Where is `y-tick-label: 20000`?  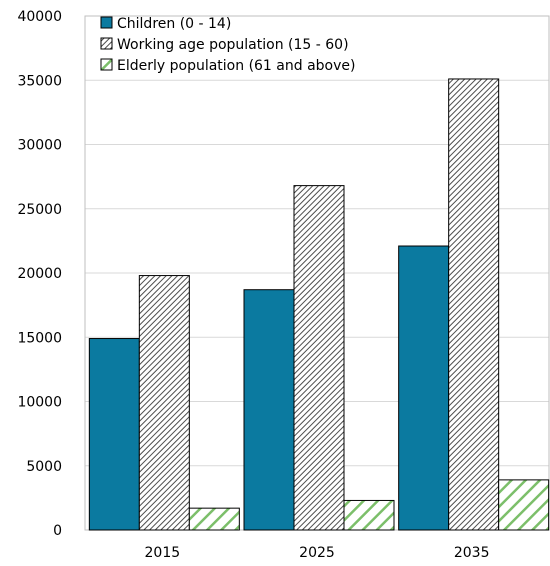
y-tick-label: 20000 is located at coordinates (39, 274).